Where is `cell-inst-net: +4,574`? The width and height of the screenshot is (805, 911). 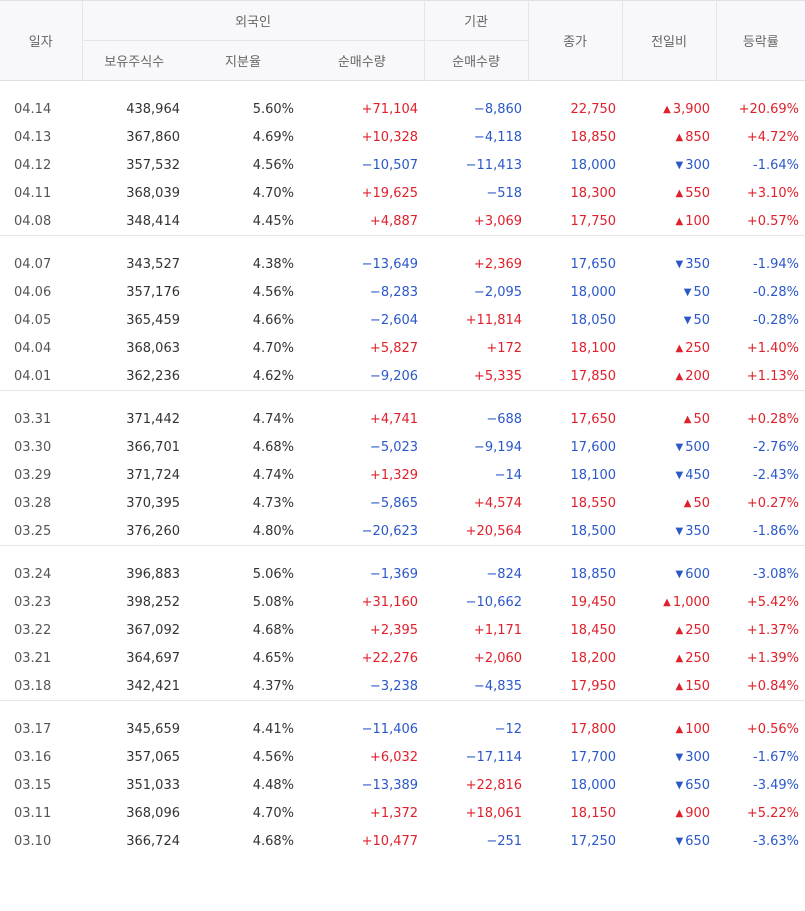 cell-inst-net: +4,574 is located at coordinates (498, 503).